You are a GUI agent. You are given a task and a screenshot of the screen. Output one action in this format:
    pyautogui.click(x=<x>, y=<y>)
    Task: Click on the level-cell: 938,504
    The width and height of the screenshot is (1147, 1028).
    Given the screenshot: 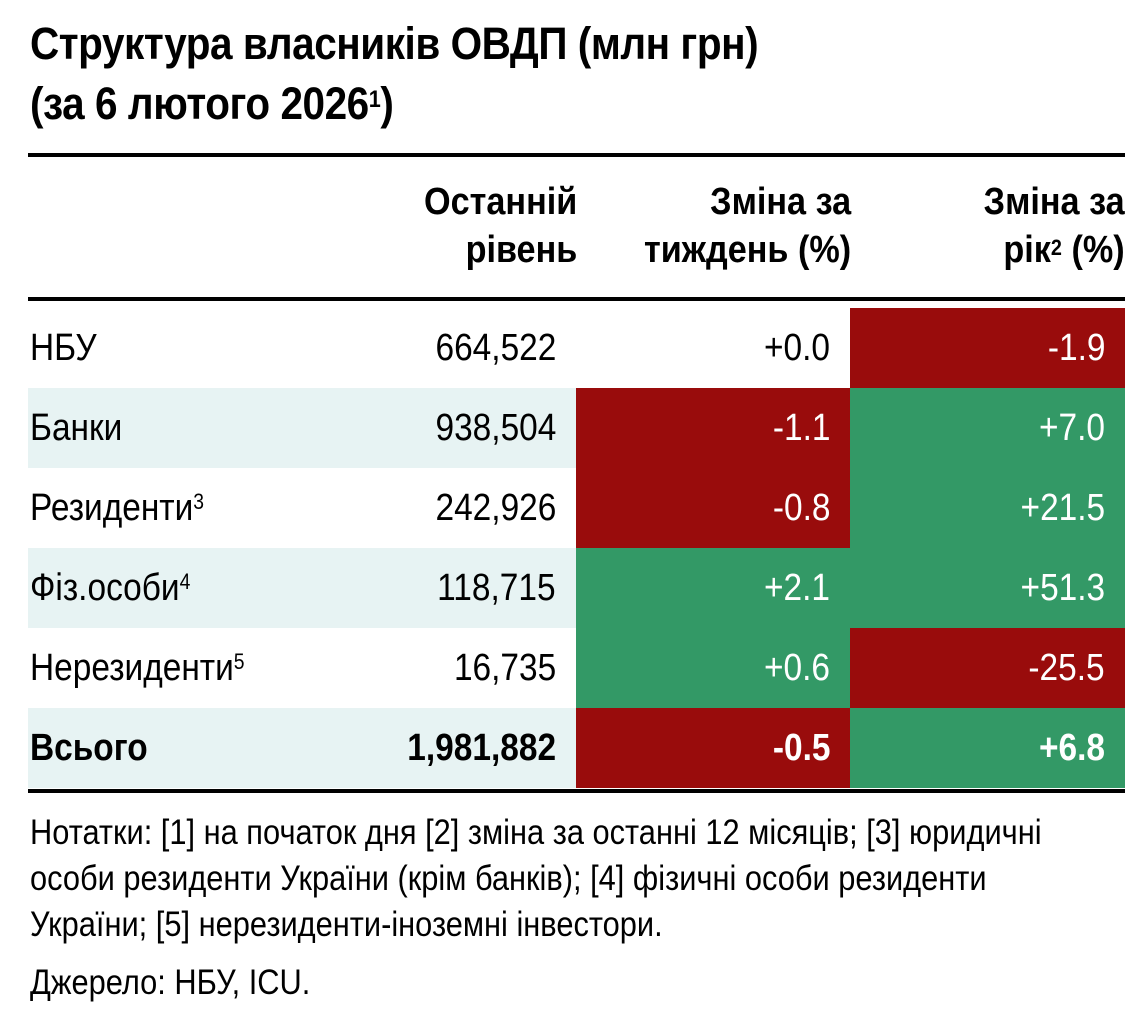 What is the action you would take?
    pyautogui.click(x=302, y=428)
    